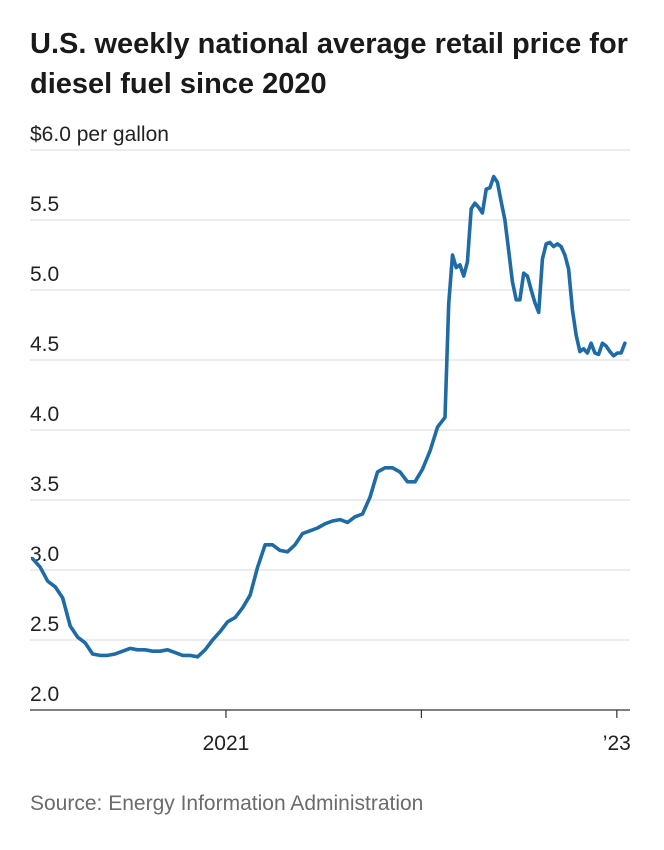 This screenshot has height=850, width=664. Describe the element at coordinates (99, 134) in the screenshot. I see `y-tick-label: $6.0 per gallon` at that location.